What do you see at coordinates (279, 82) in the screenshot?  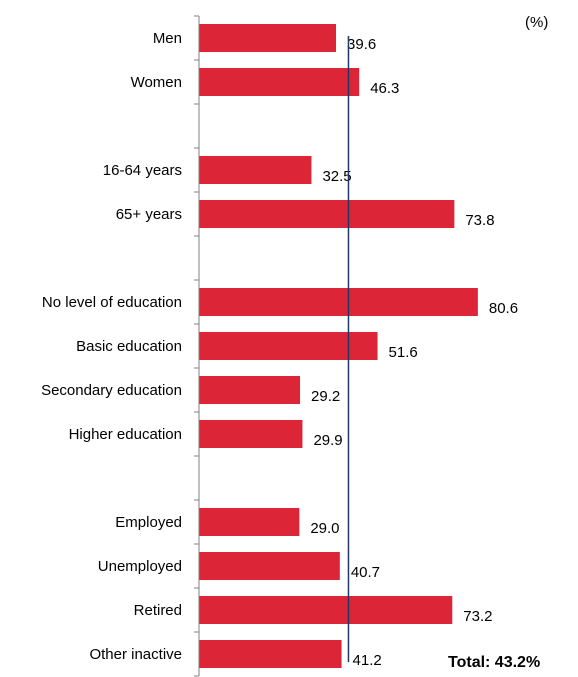 I see `bar-women` at bounding box center [279, 82].